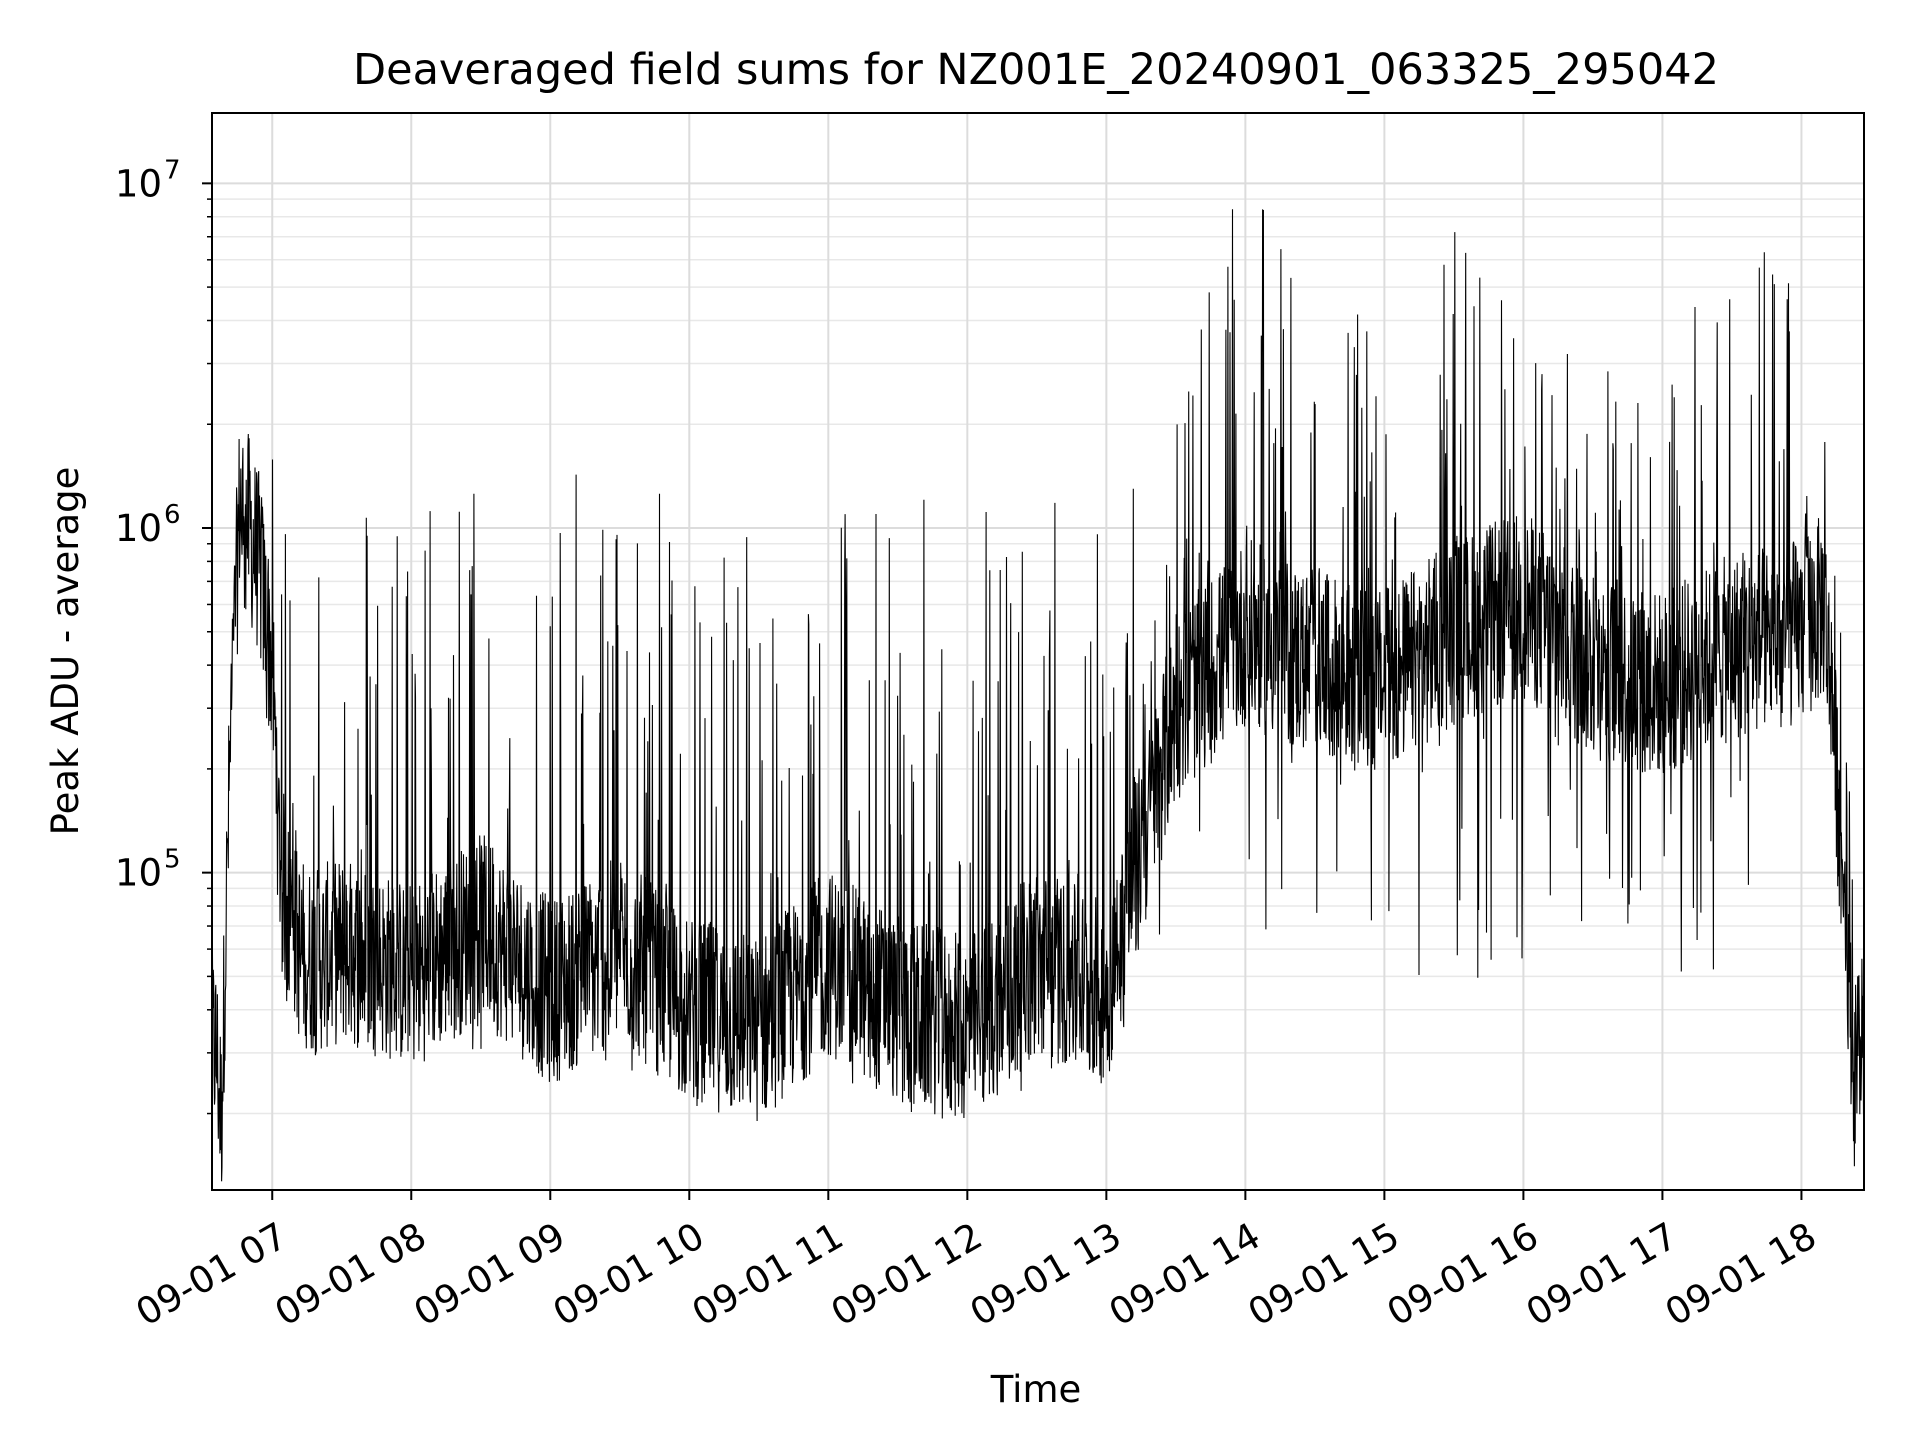 This screenshot has height=1440, width=1920. Describe the element at coordinates (172, 860) in the screenshot. I see `y-tick-exponent: 5` at that location.